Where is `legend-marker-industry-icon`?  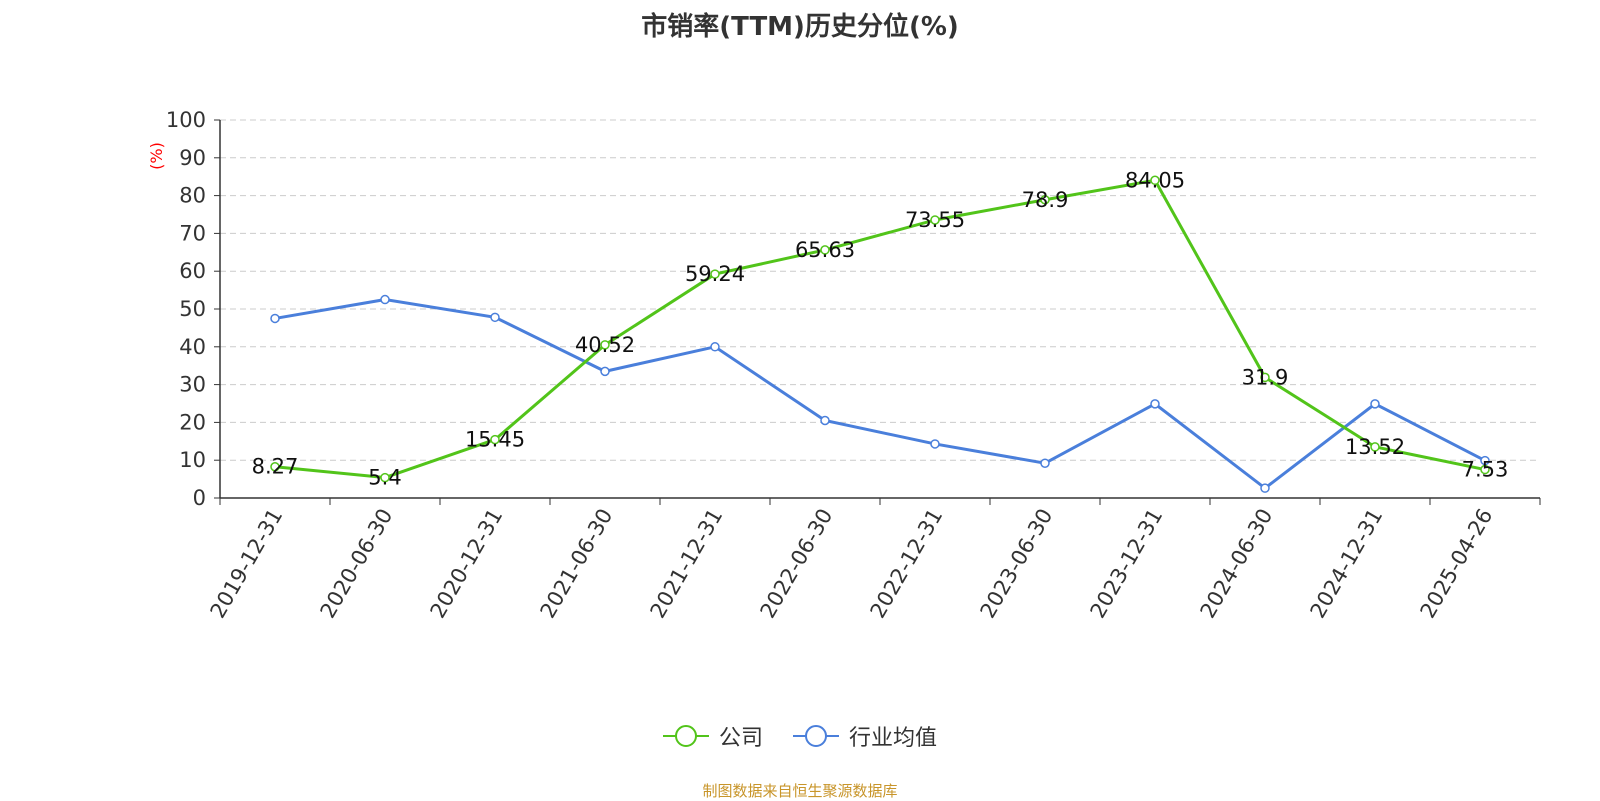
legend-marker-industry-icon is located at coordinates (816, 736).